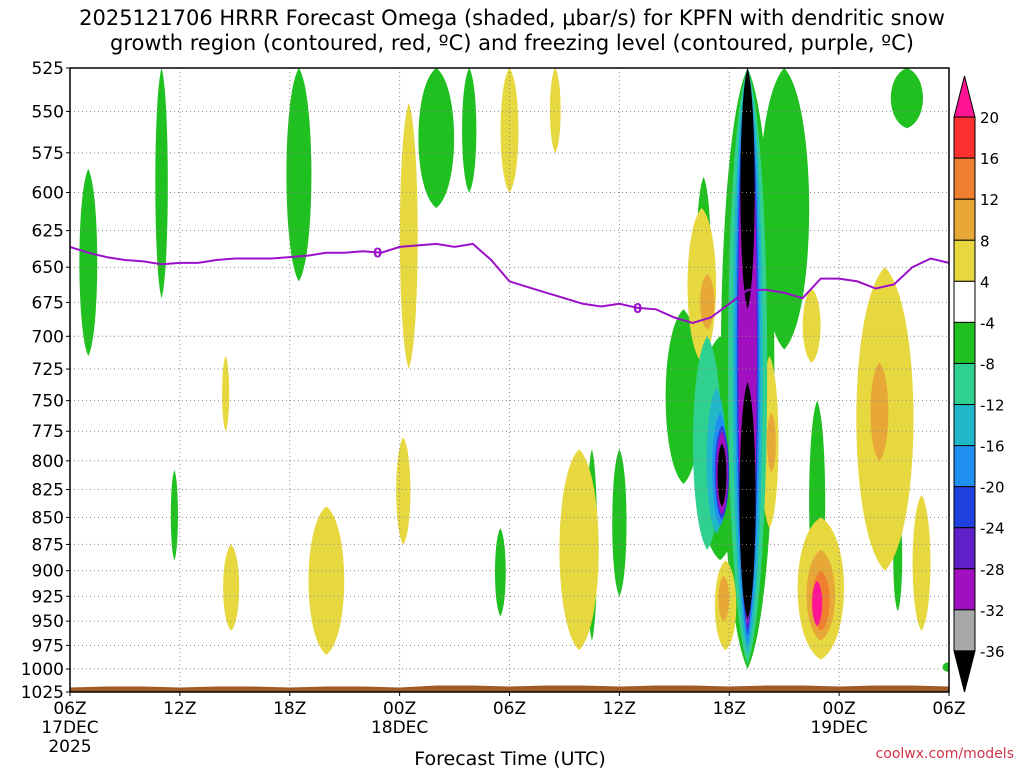  Describe the element at coordinates (987, 323) in the screenshot. I see `colorbar-label: -4` at that location.